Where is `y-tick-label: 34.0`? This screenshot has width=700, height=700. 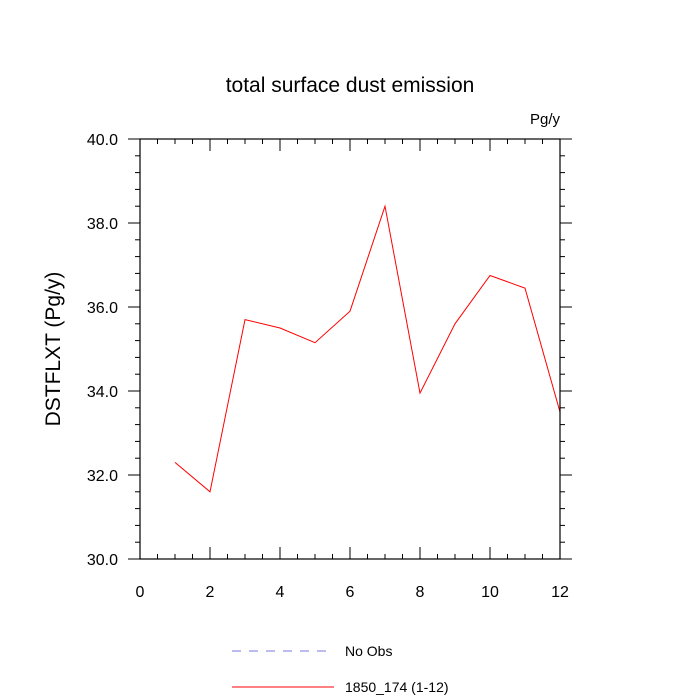 y-tick-label: 34.0 is located at coordinates (102, 392).